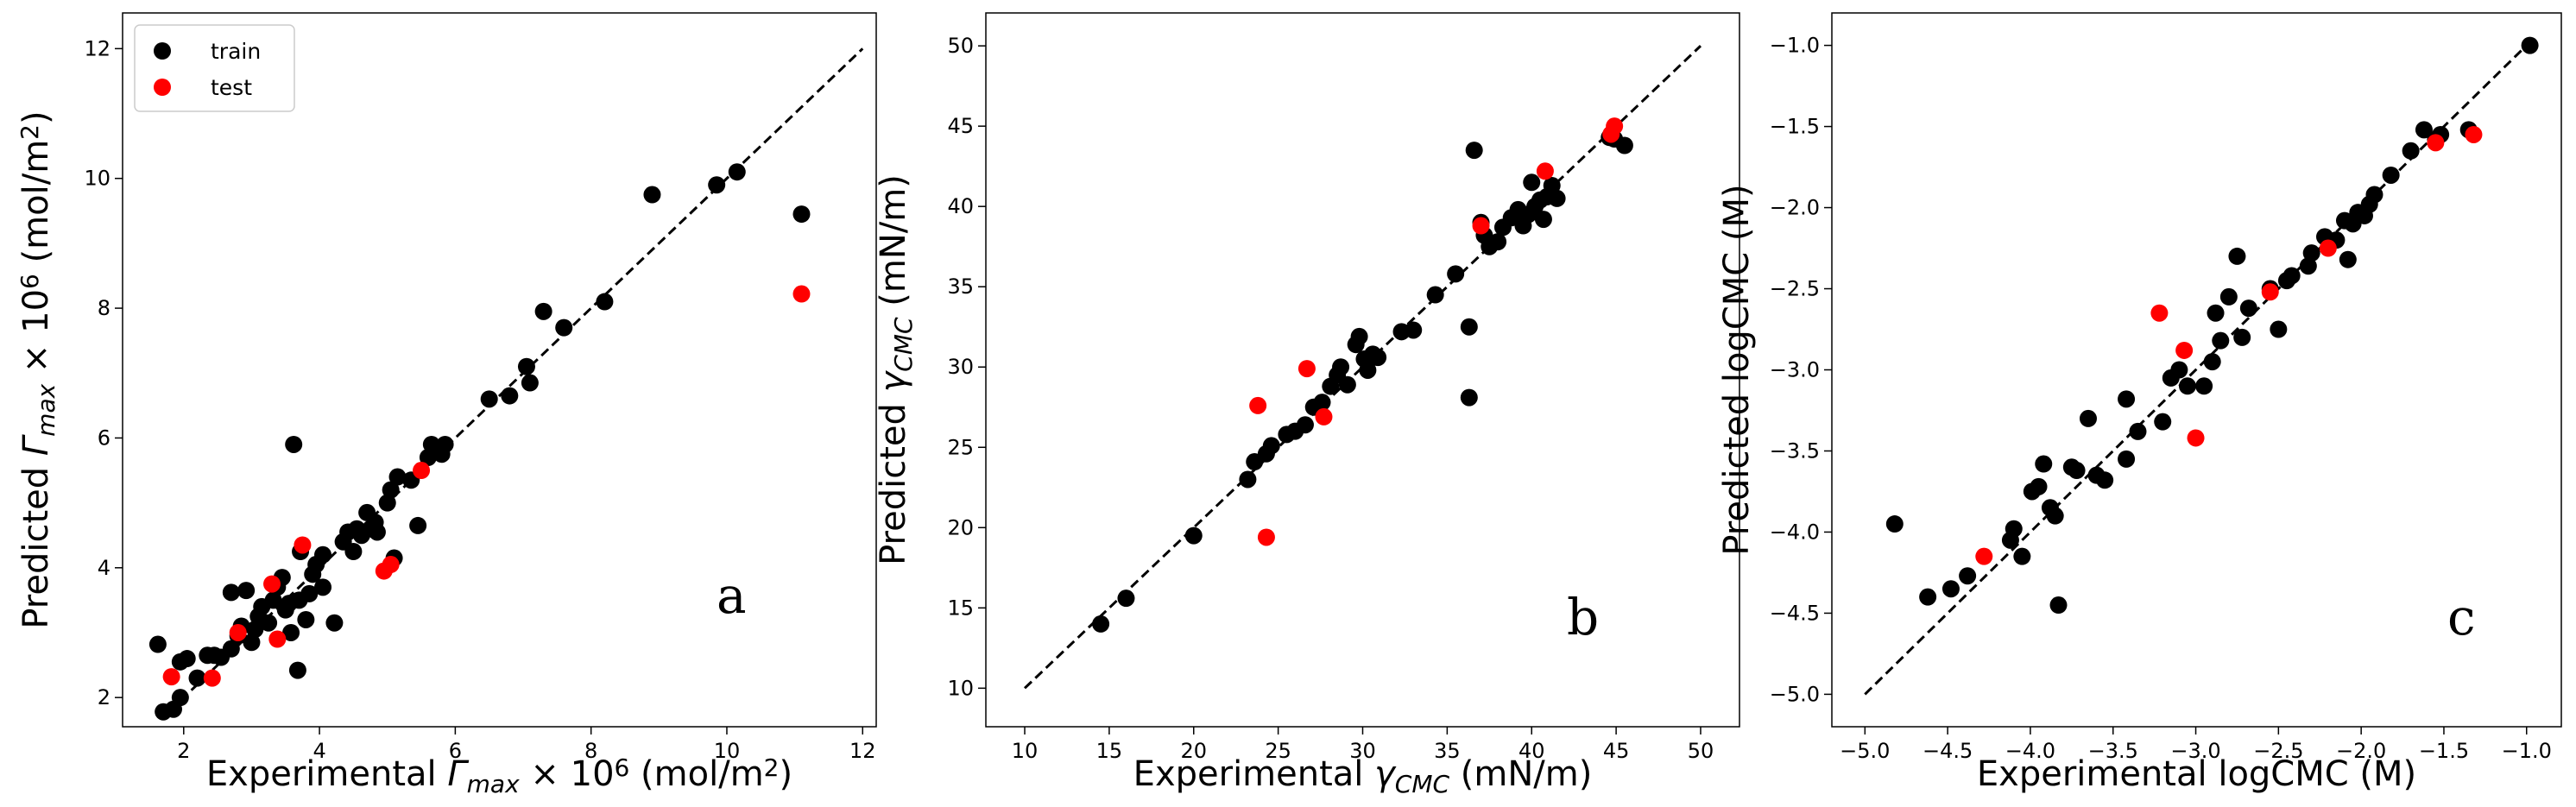 This screenshot has height=807, width=2576. Describe the element at coordinates (1362, 751) in the screenshot. I see `x-tick-label: 30` at that location.